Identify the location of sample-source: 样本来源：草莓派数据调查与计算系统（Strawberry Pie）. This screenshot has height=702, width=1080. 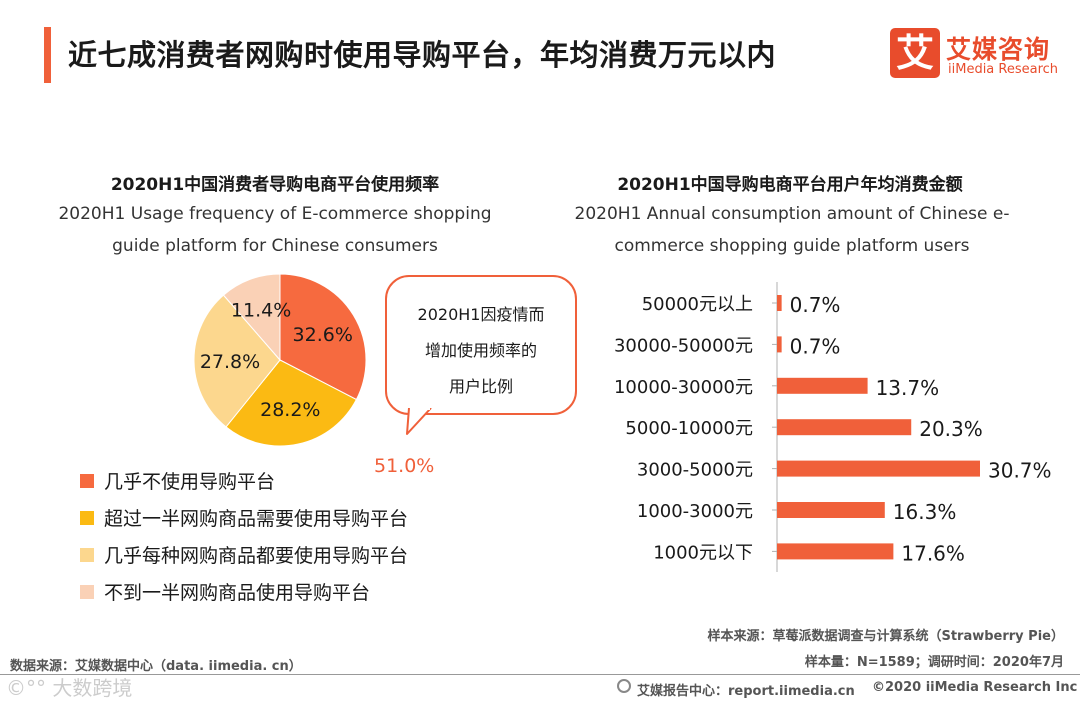
(885, 636).